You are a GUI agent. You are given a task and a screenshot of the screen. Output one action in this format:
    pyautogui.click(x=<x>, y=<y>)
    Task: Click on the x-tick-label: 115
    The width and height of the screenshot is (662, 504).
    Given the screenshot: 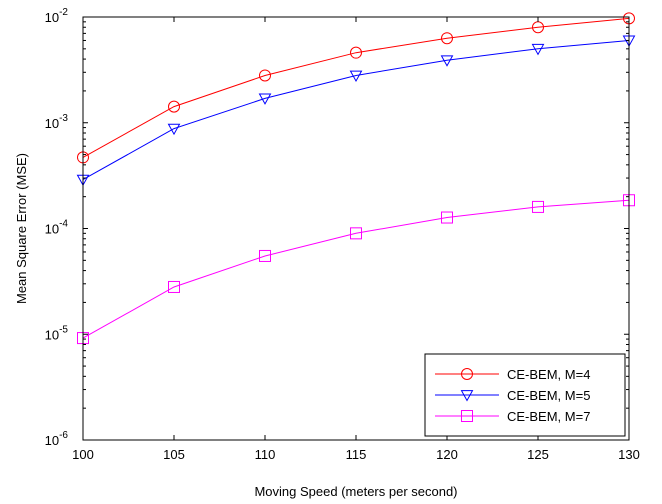 What is the action you would take?
    pyautogui.click(x=356, y=454)
    